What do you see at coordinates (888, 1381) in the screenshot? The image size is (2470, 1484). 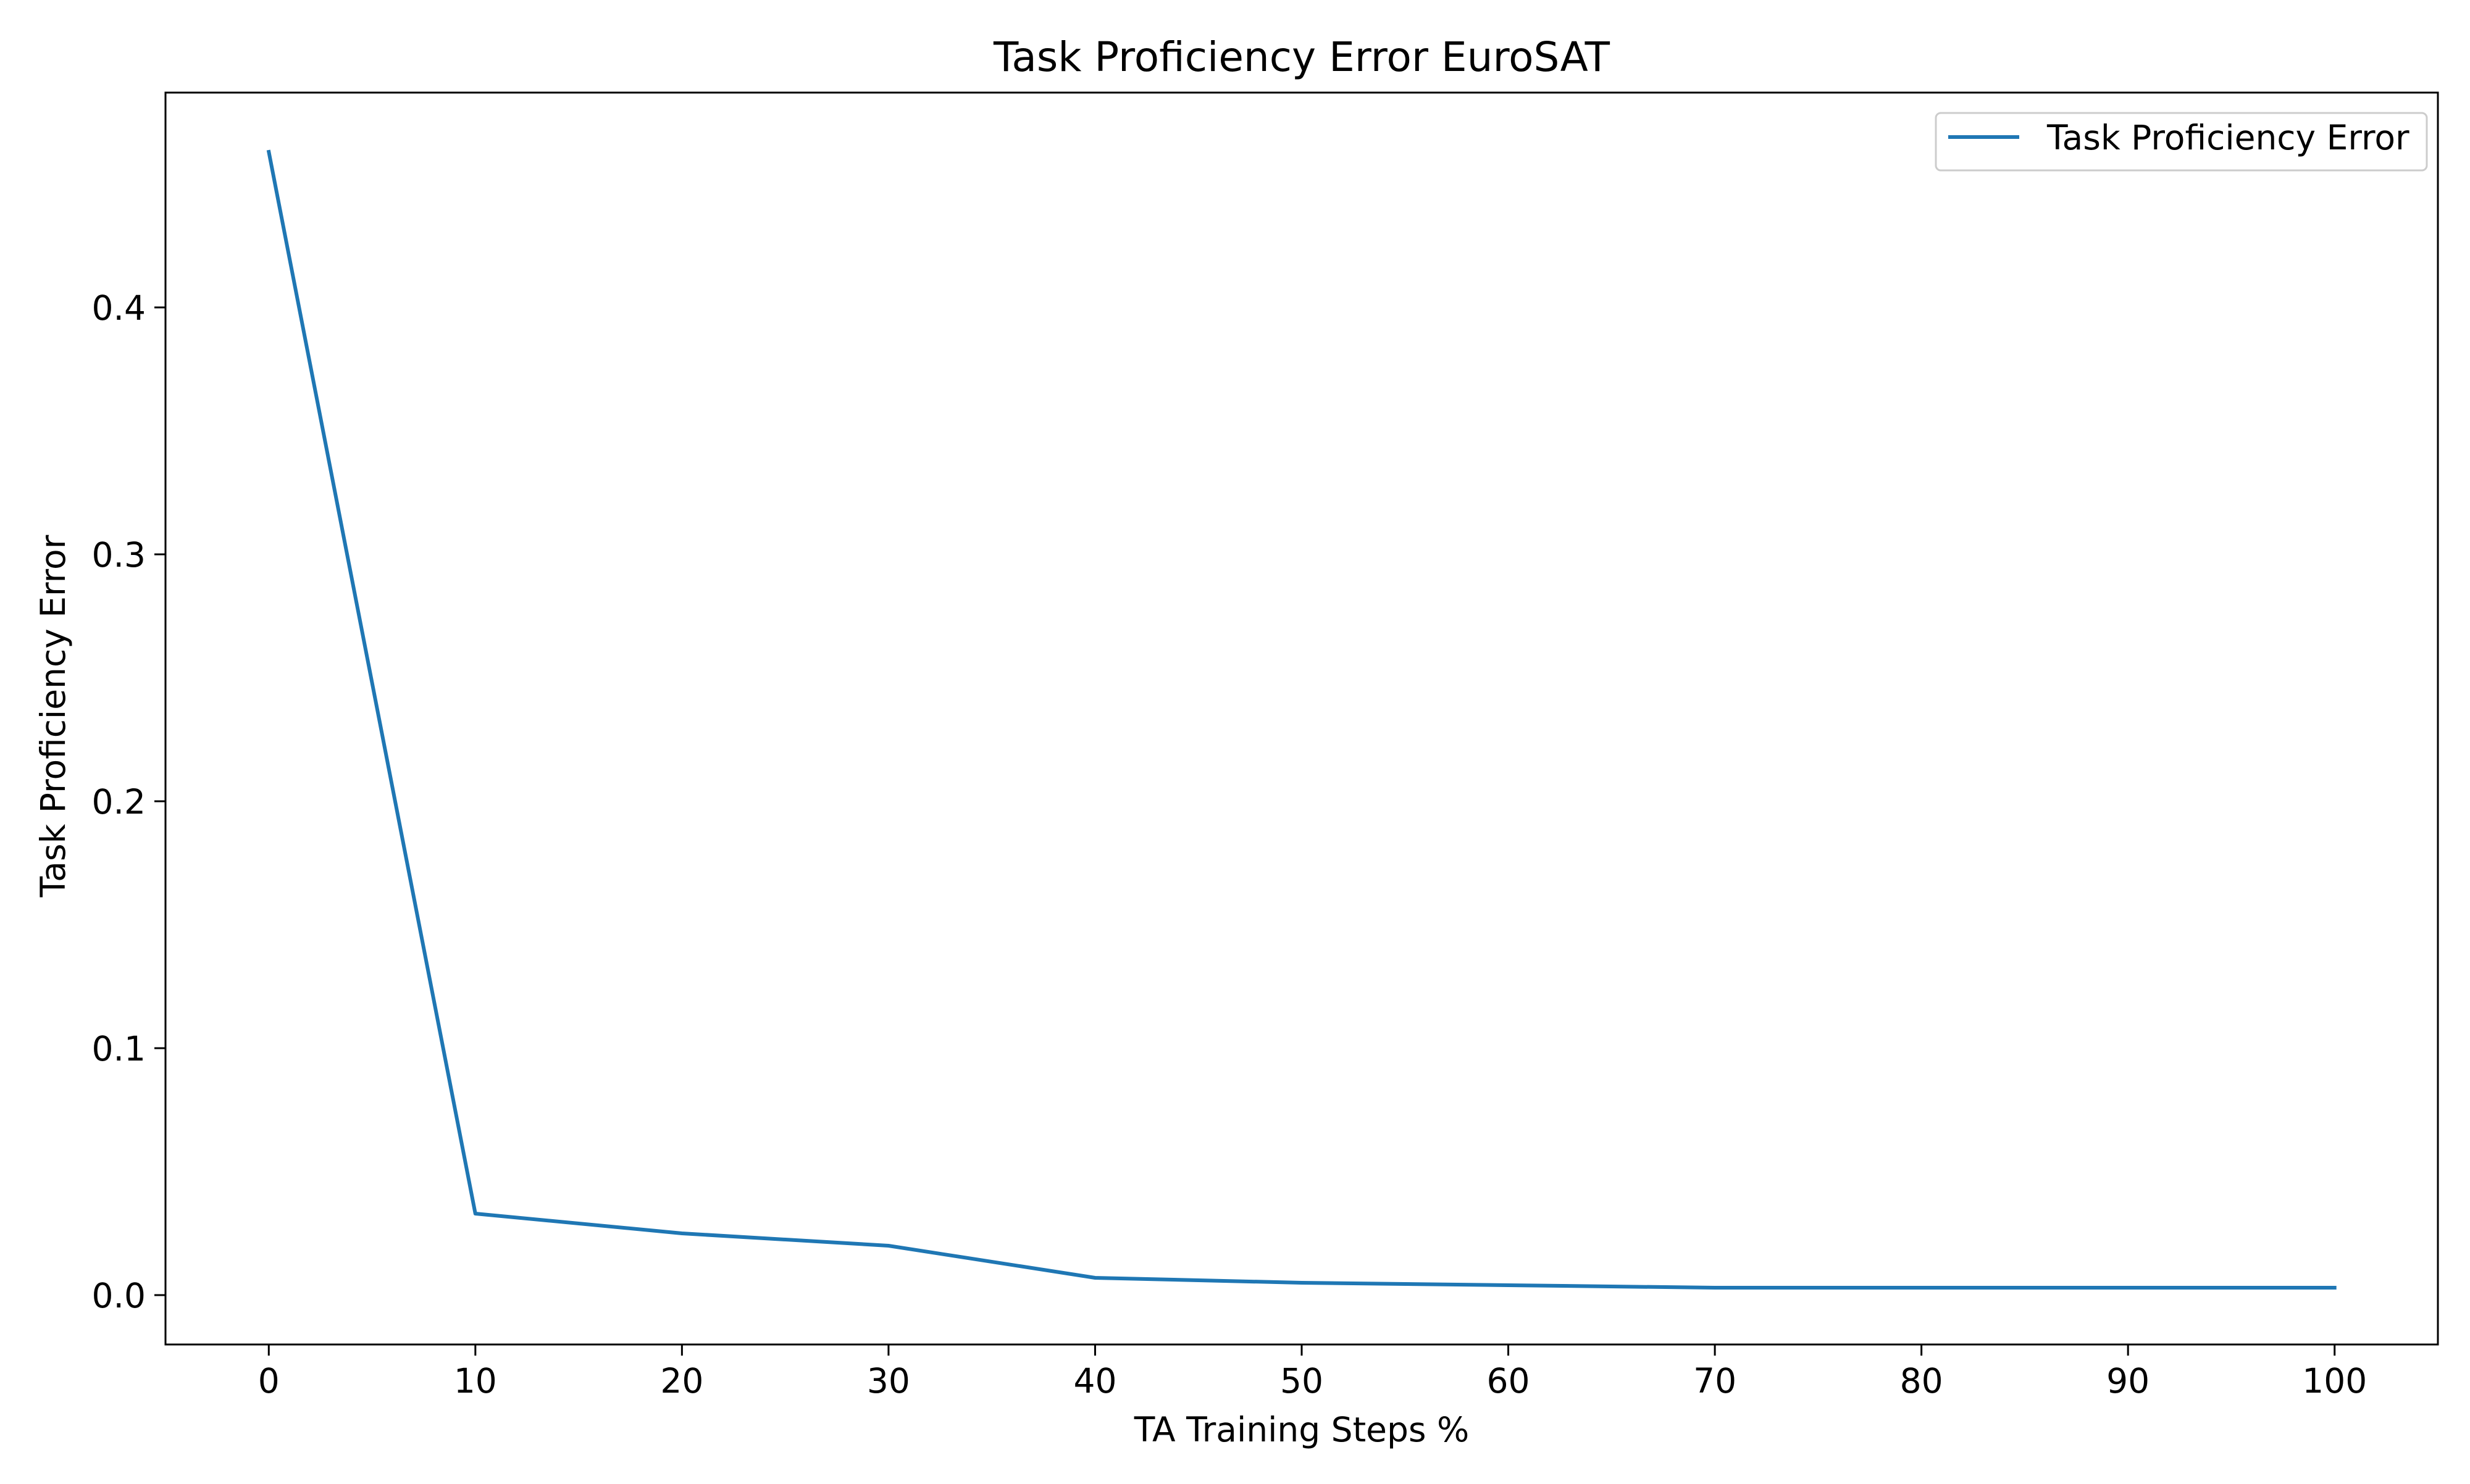 I see `x-tick-label: 30` at bounding box center [888, 1381].